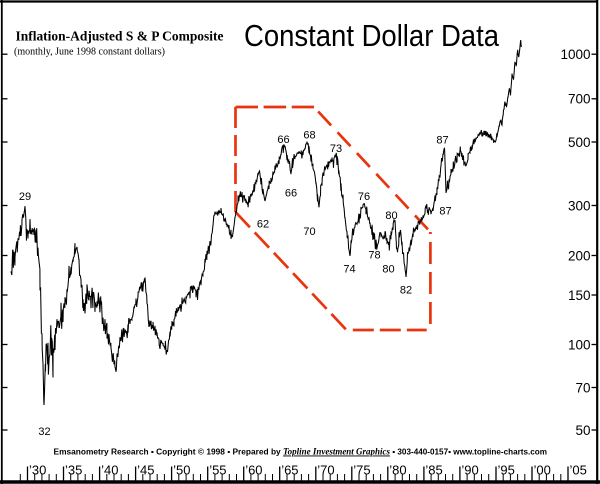 This screenshot has height=484, width=600. Describe the element at coordinates (506, 470) in the screenshot. I see `svg-text: ’95` at that location.